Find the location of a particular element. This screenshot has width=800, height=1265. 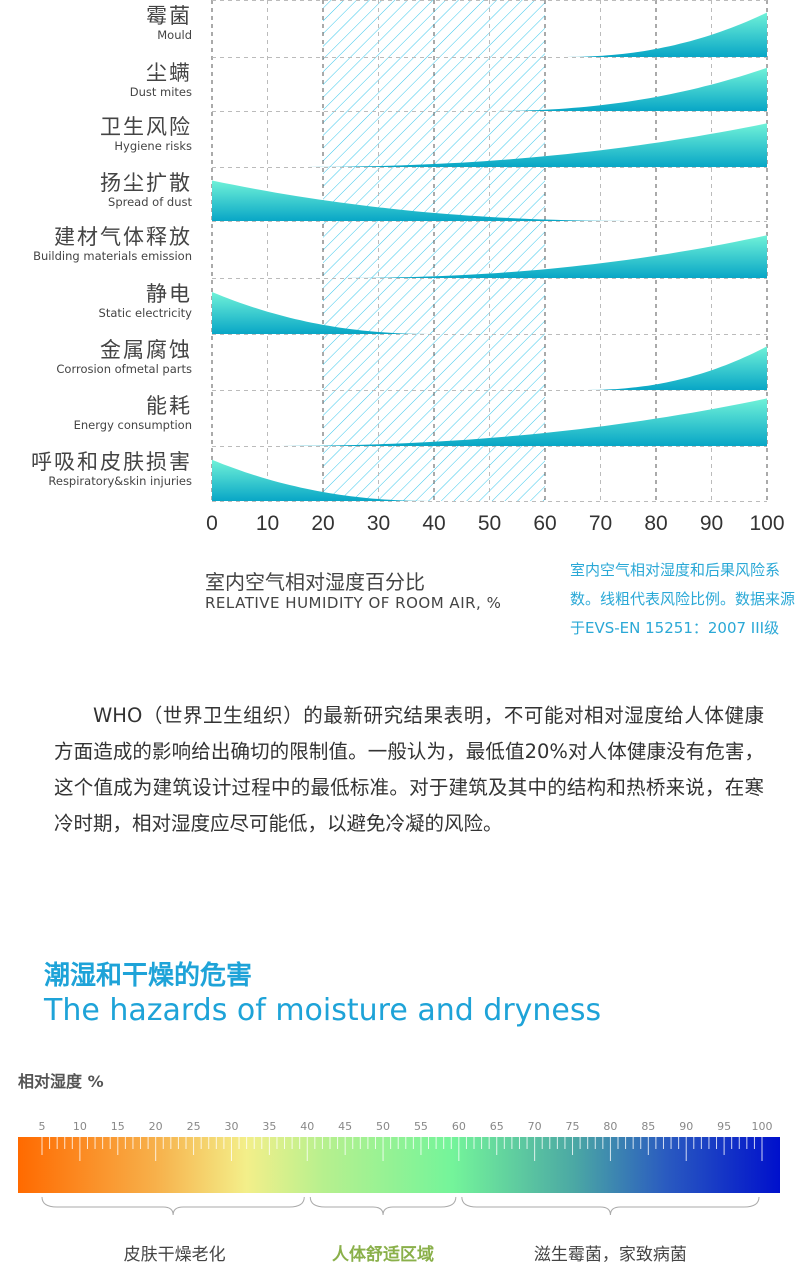

x-tick-label: 20 is located at coordinates (323, 523).